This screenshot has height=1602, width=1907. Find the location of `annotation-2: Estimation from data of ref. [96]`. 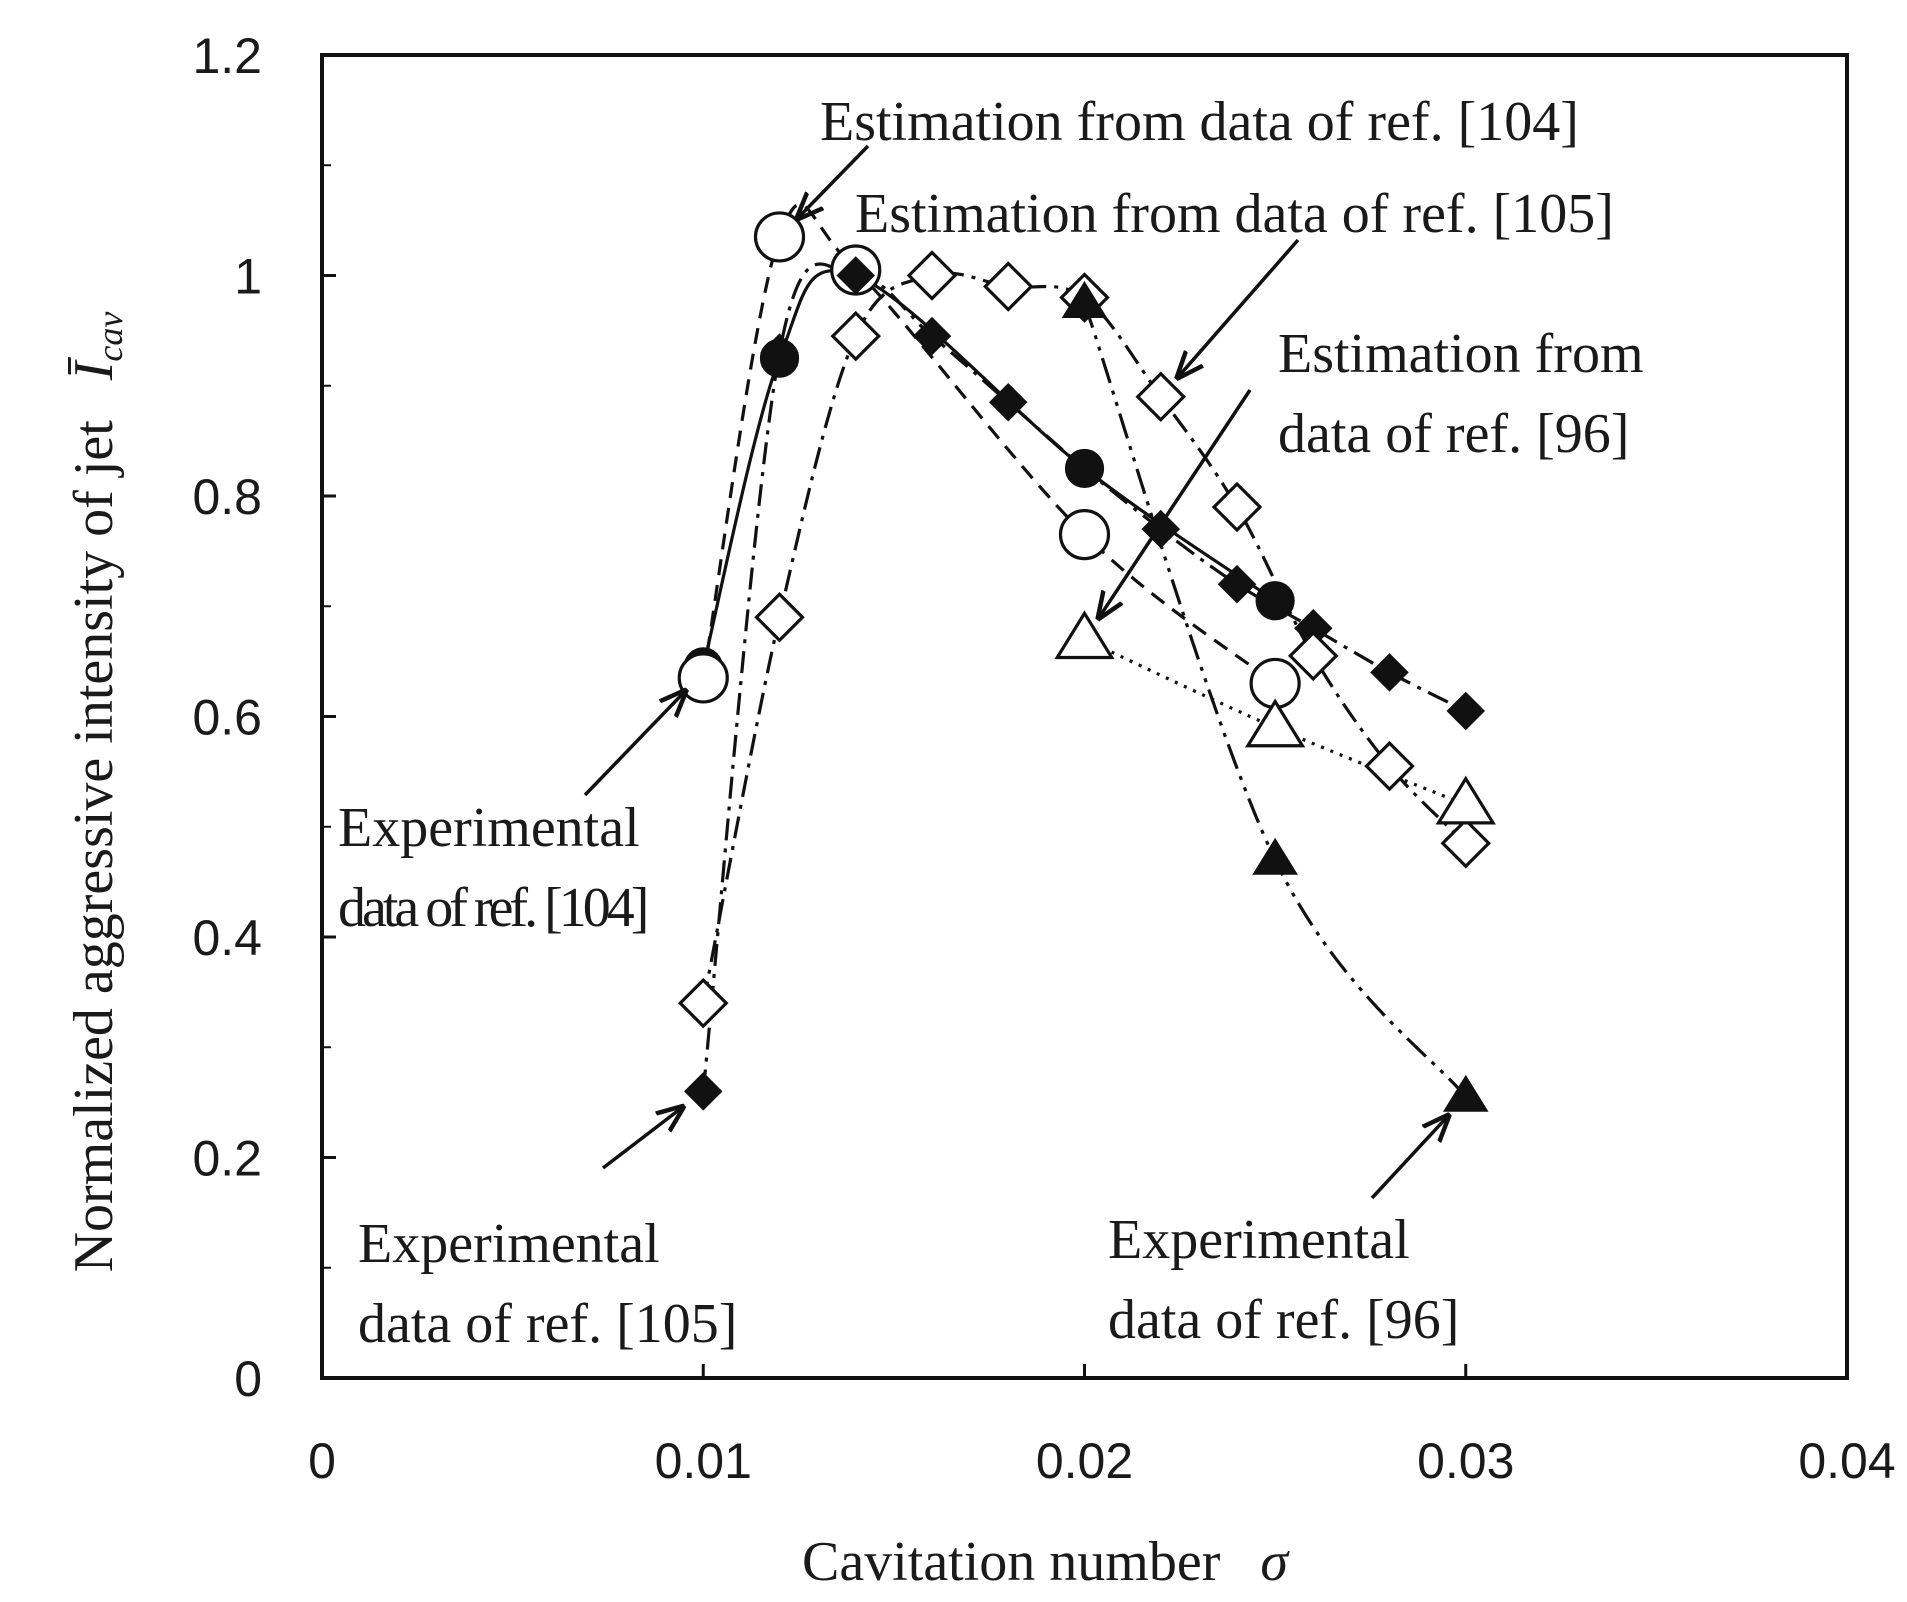

annotation-2: Estimation from data of ref. [96] is located at coordinates (1371, 470).